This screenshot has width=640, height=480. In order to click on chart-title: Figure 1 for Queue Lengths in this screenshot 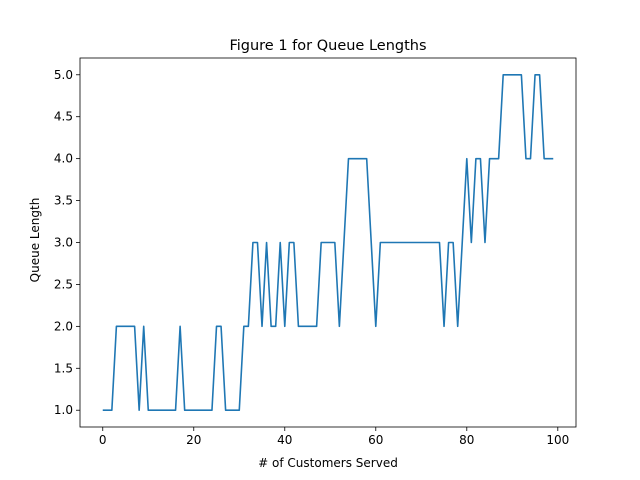, I will do `click(327, 46)`.